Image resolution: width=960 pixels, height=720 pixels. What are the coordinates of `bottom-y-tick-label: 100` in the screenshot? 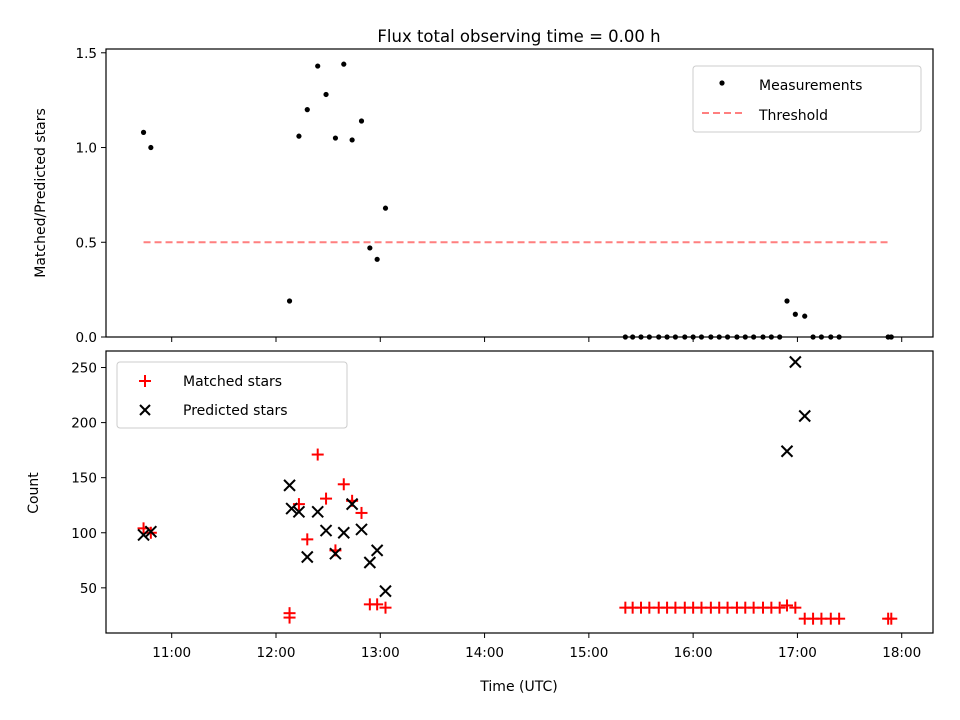 It's located at (84, 534).